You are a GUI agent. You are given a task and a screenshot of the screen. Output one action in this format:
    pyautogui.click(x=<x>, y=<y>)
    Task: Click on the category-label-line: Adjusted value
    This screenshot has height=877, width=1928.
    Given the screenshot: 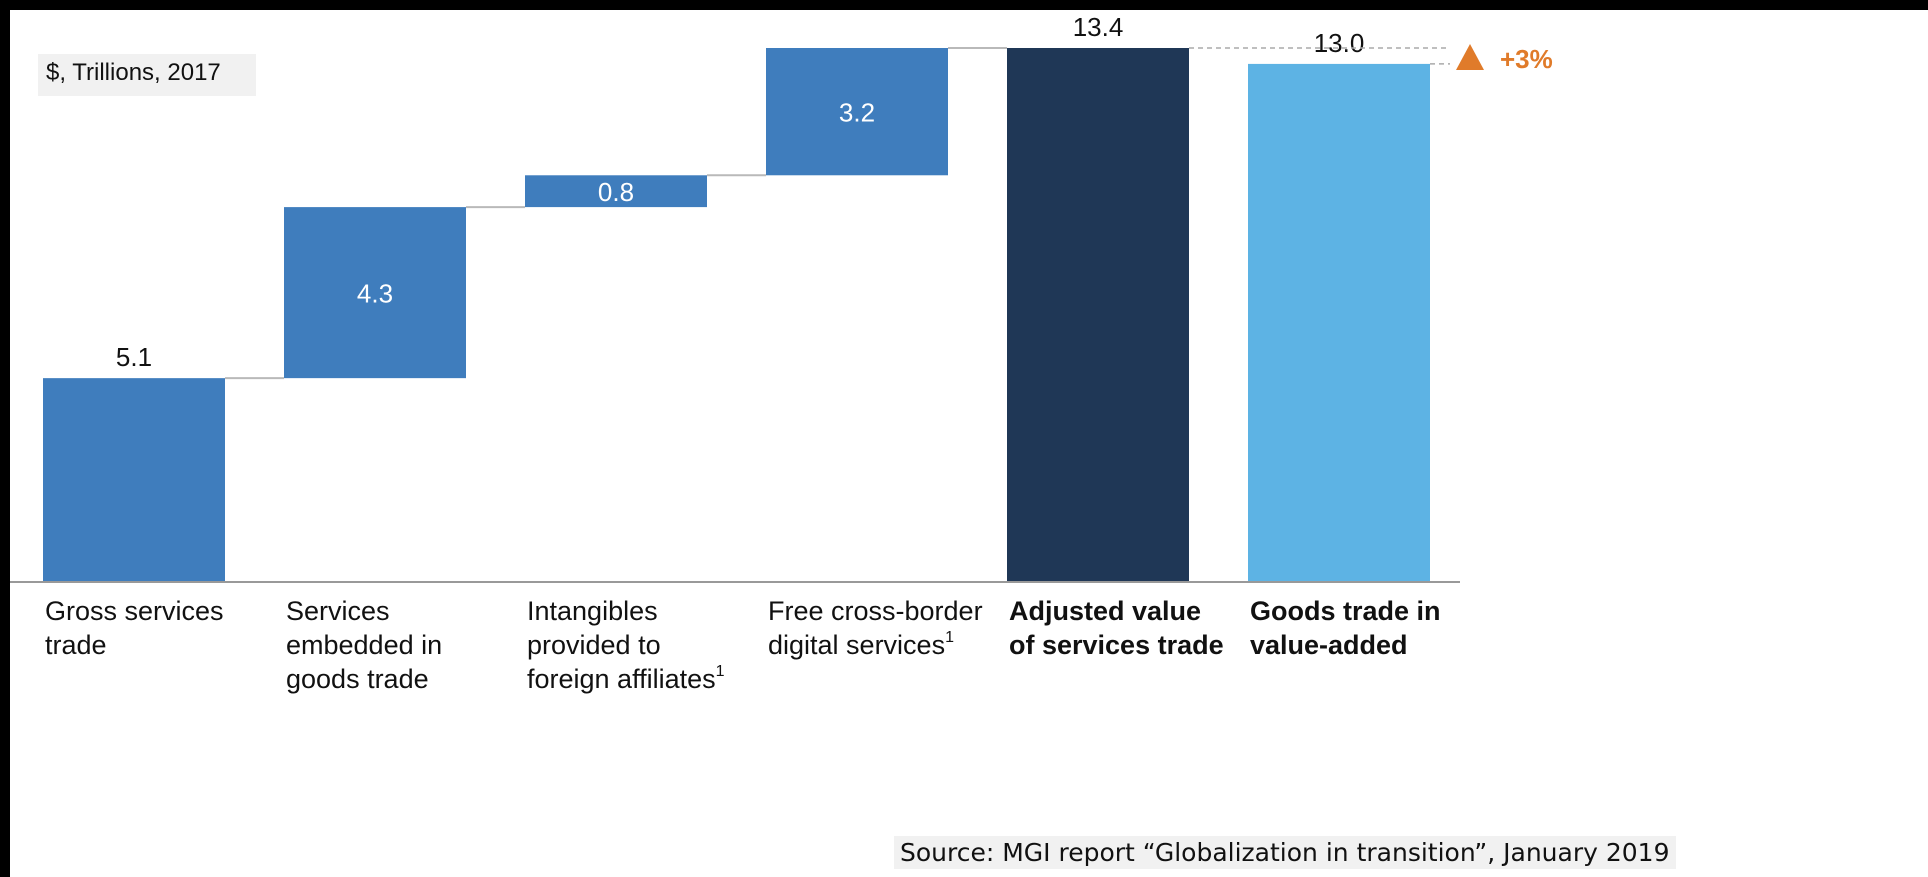 What is the action you would take?
    pyautogui.click(x=1105, y=611)
    